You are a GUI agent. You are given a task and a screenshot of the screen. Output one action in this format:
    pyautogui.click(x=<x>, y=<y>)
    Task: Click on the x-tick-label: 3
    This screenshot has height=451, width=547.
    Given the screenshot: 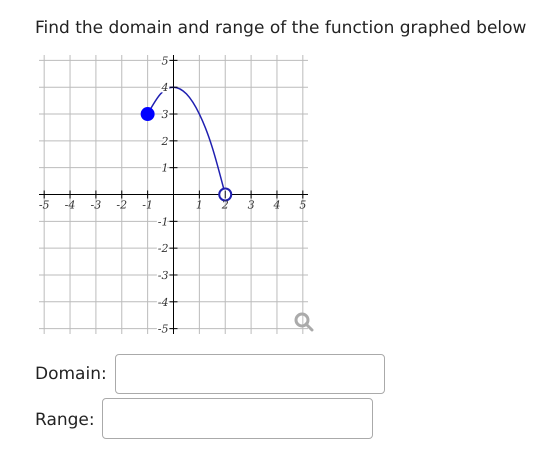 What is the action you would take?
    pyautogui.click(x=251, y=205)
    